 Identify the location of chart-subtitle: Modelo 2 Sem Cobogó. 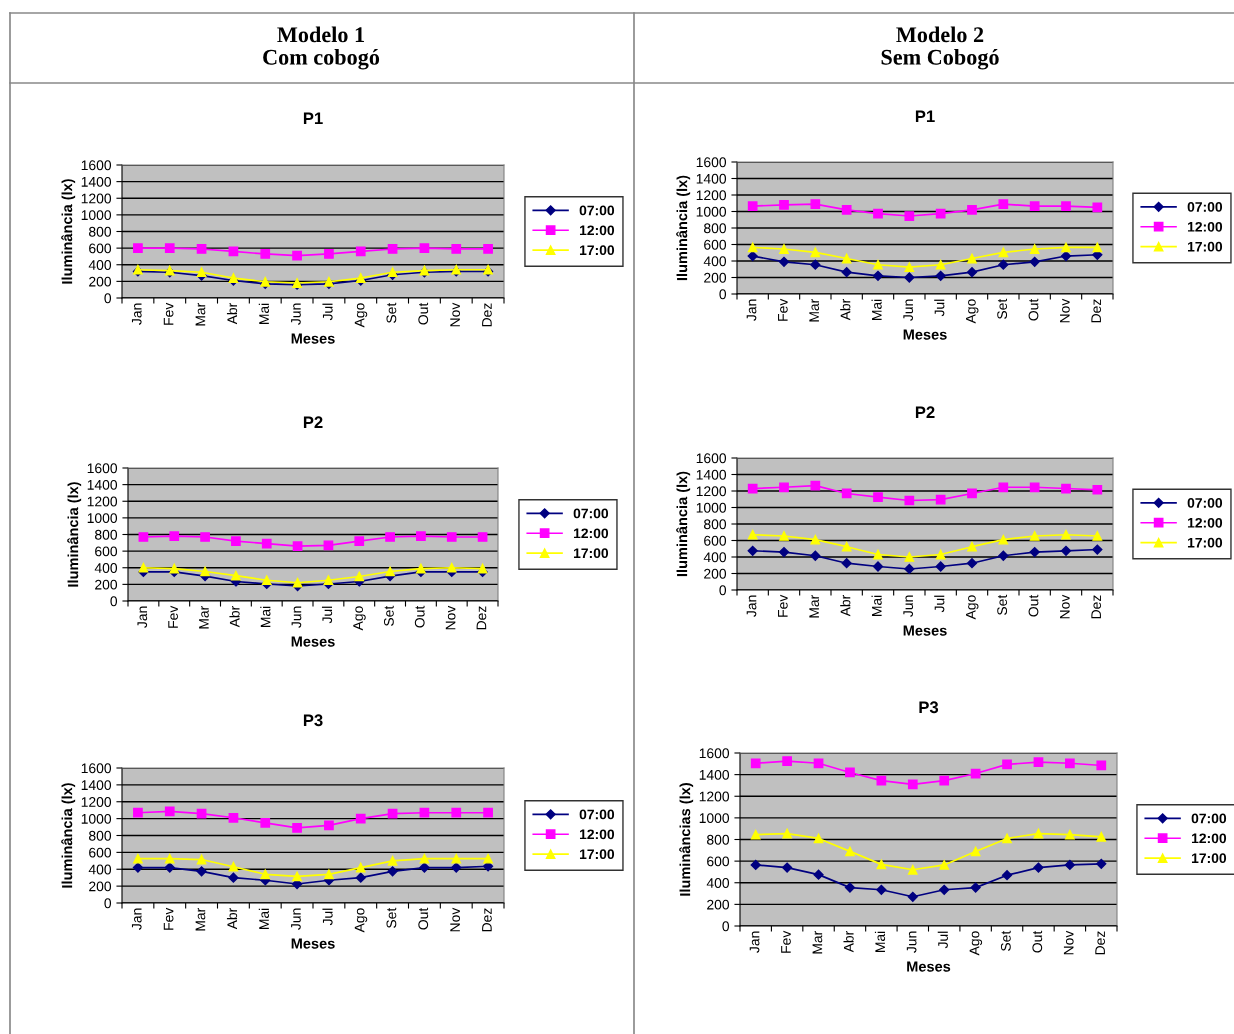
(940, 48).